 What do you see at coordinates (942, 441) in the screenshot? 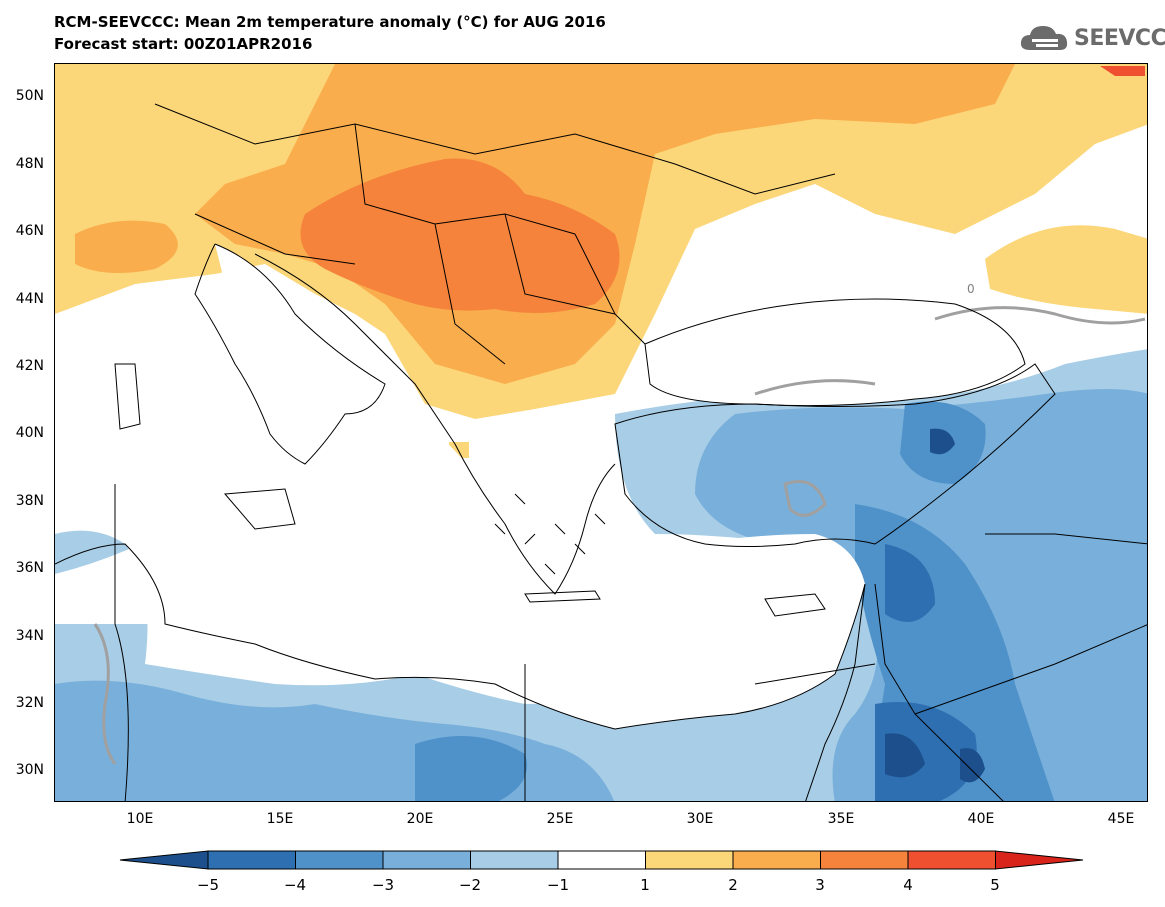
I see `cool-area-level5-c` at bounding box center [942, 441].